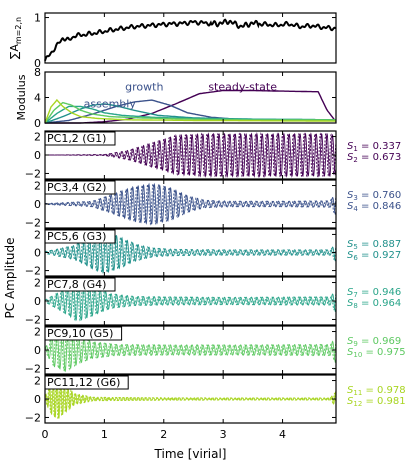 This screenshot has width=415, height=467. What do you see at coordinates (10, 278) in the screenshot?
I see `shared-ylabel: PC Amplitude` at bounding box center [10, 278].